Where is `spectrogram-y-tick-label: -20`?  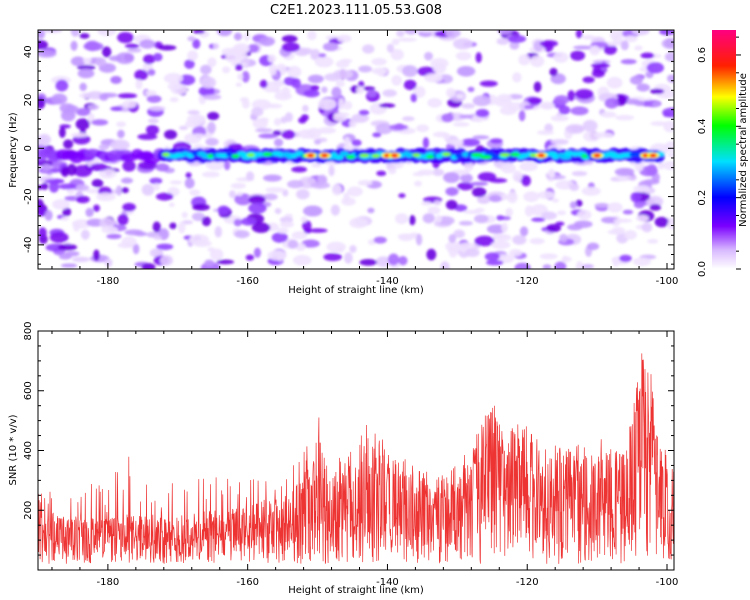
spectrogram-y-tick-label: -20 is located at coordinates (28, 196).